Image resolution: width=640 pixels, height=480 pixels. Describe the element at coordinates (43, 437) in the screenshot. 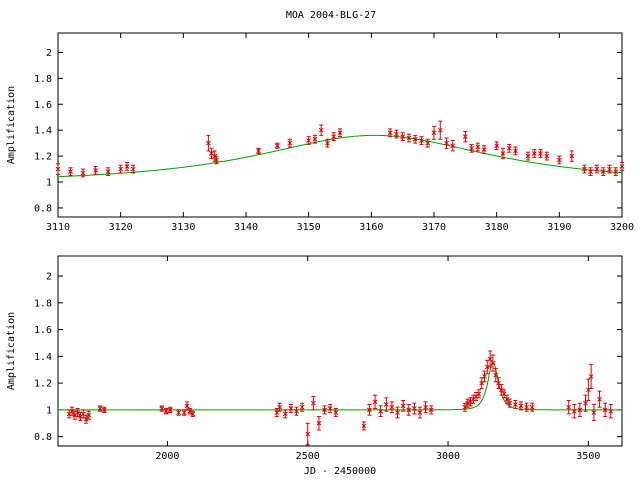

I see `bottom-y-tick-label: 0.8` at that location.